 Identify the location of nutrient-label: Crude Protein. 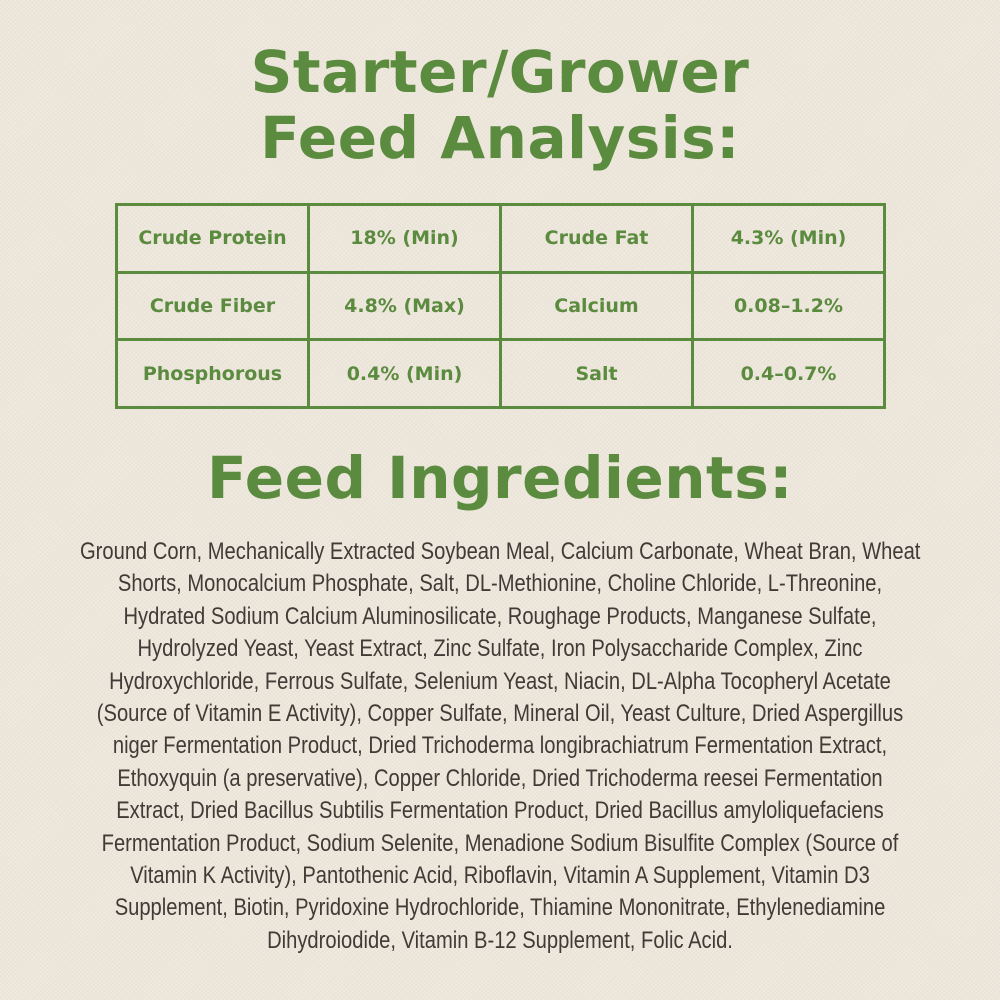
(212, 238).